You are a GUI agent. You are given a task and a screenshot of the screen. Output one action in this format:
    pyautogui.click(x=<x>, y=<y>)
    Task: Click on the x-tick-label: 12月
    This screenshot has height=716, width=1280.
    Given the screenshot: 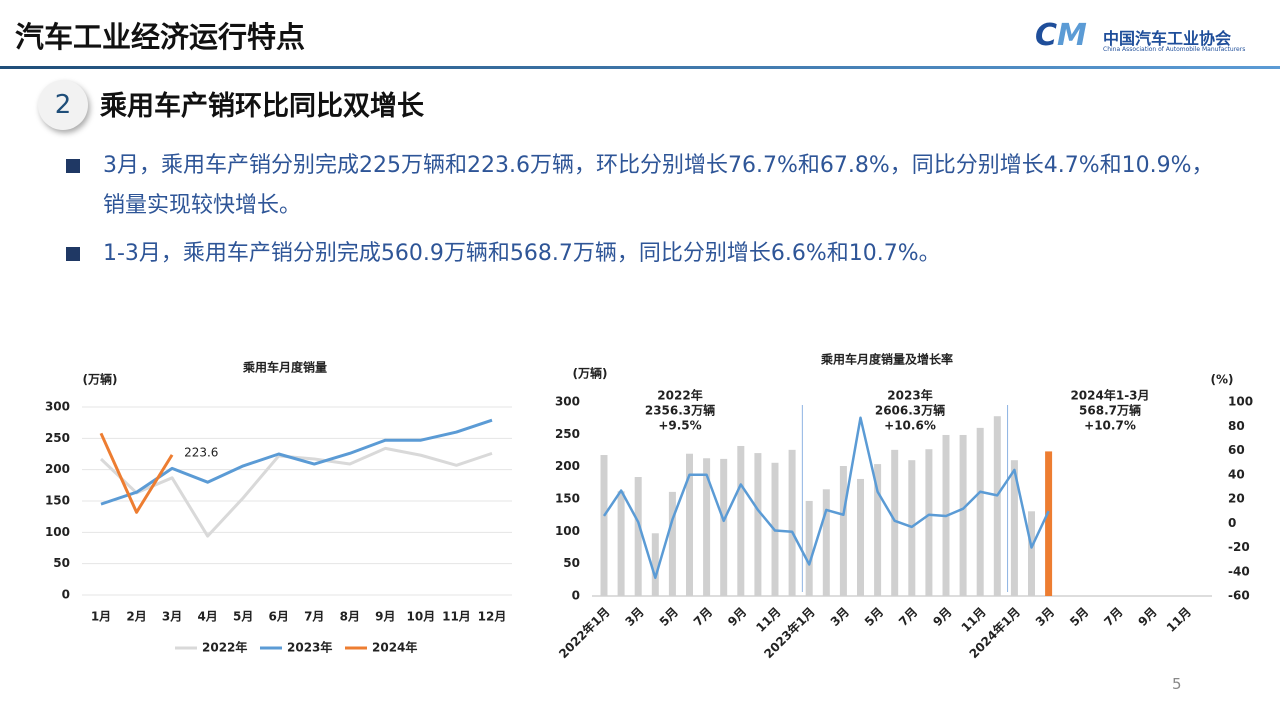 What is the action you would take?
    pyautogui.click(x=492, y=617)
    